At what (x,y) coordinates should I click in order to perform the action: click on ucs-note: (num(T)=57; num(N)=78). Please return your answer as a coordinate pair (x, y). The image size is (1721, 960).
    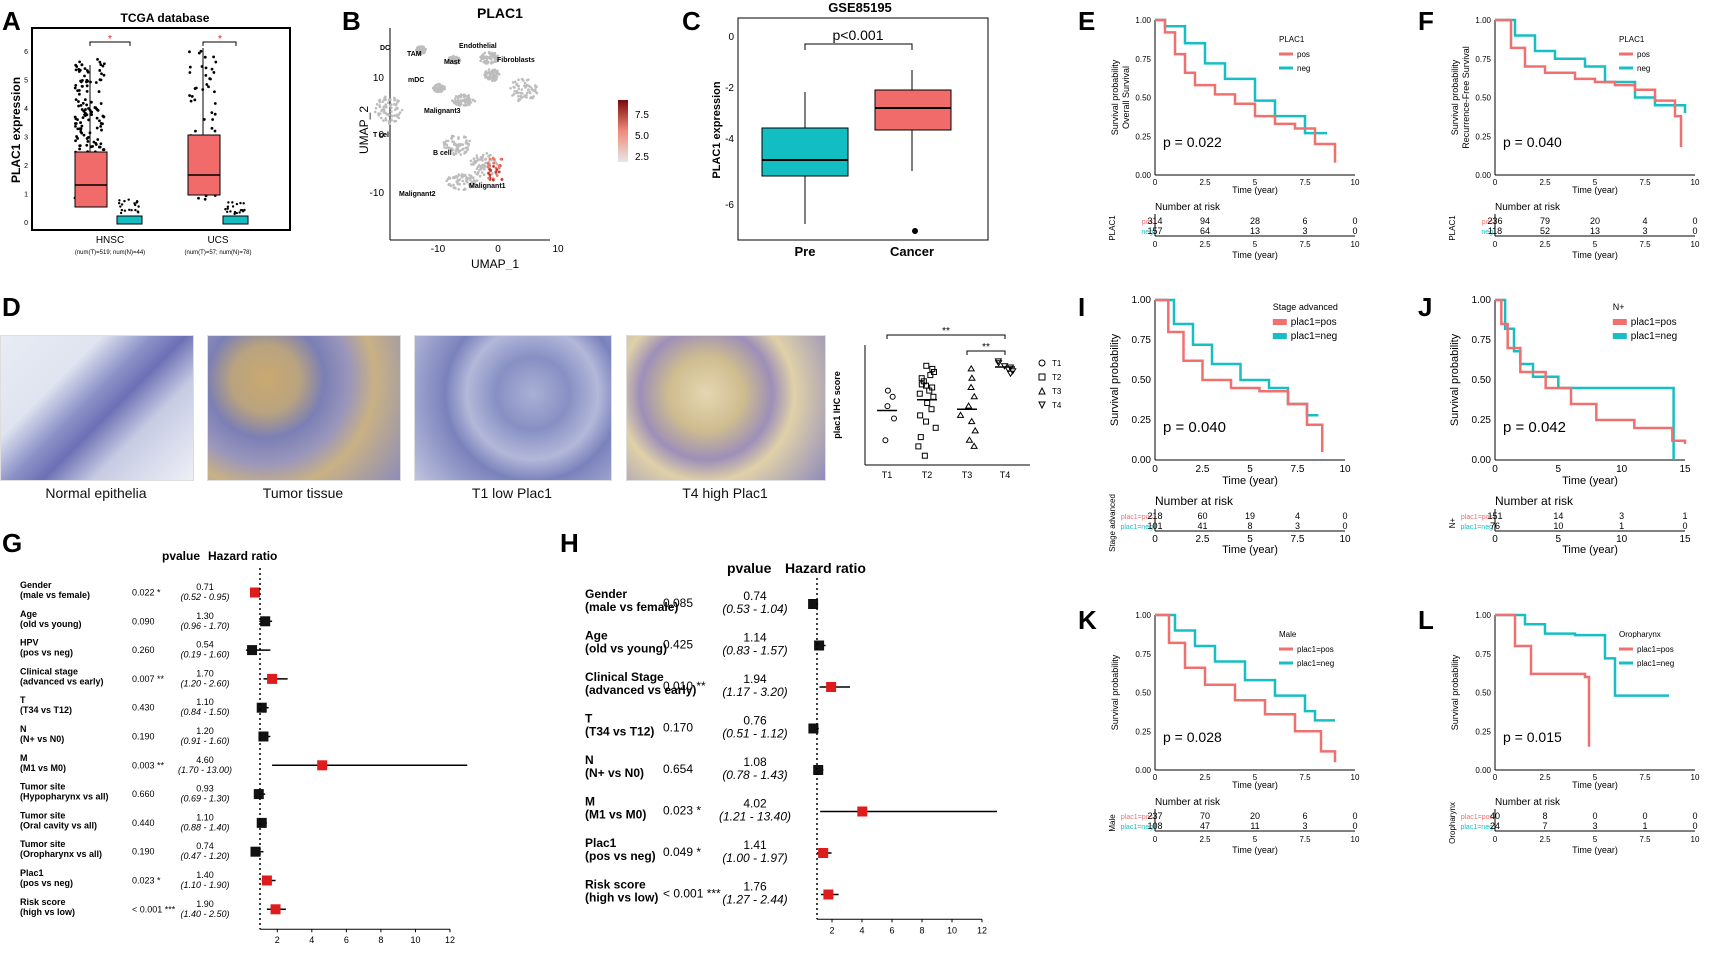
    Looking at the image, I should click on (217, 253).